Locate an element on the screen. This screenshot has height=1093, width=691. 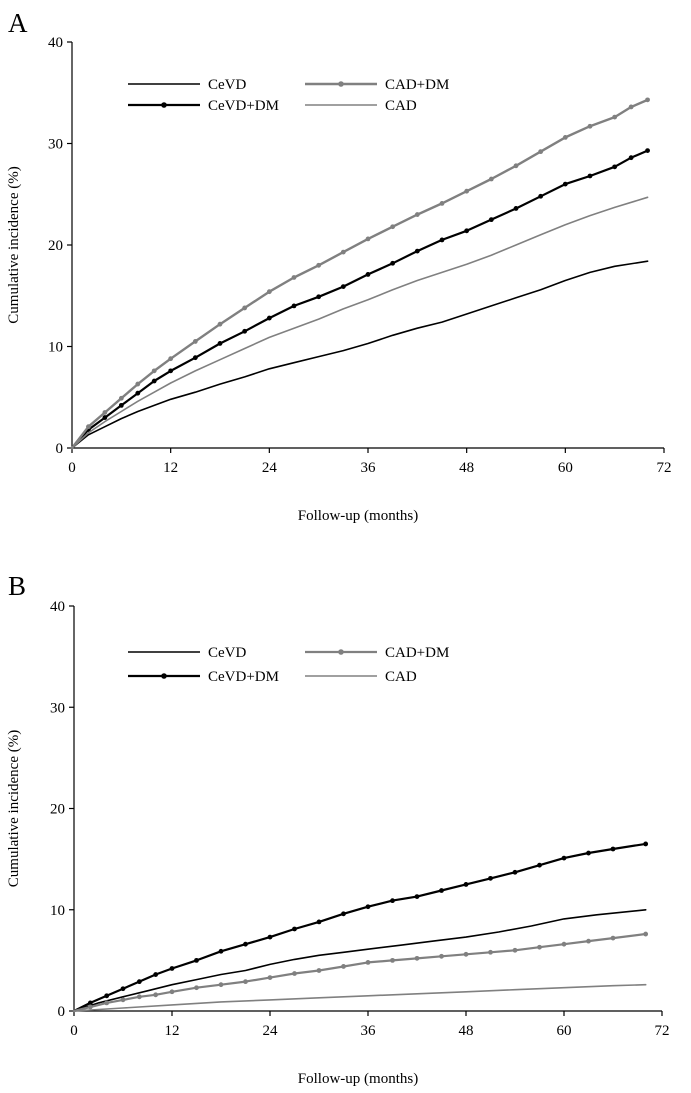
legend-label-cevd-plus-dm: CeVD+DM is located at coordinates (243, 106).